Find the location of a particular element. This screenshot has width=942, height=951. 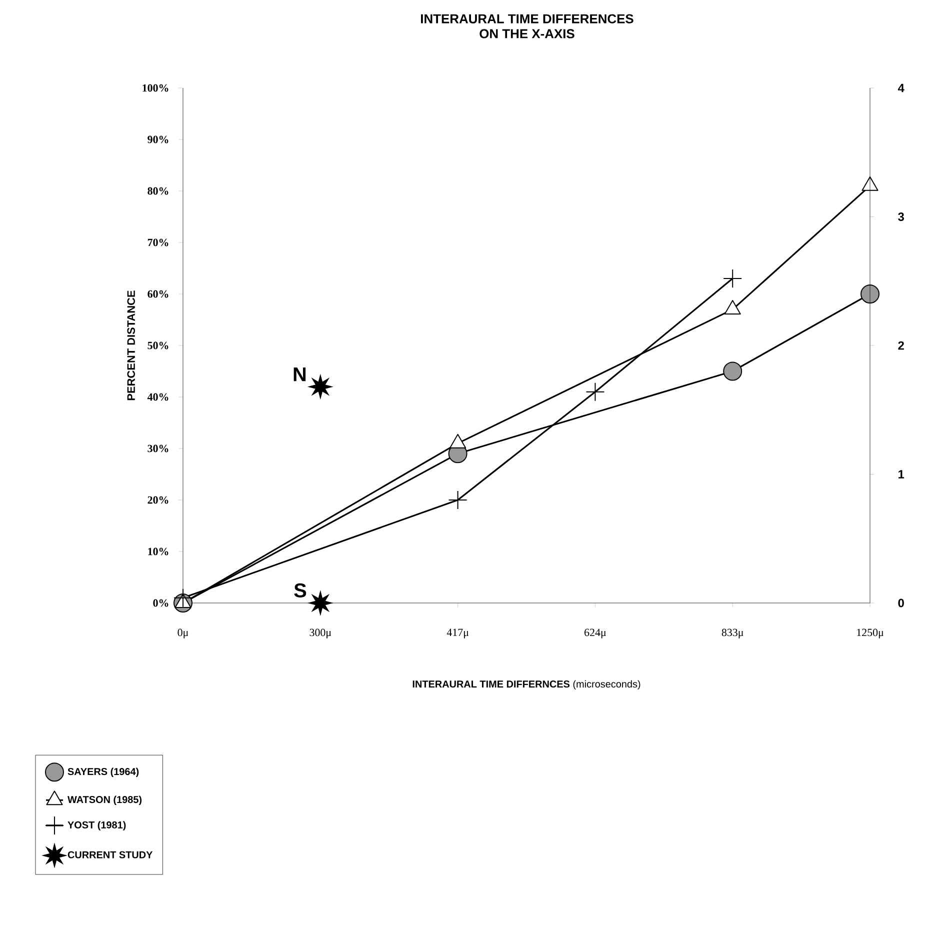

y-axis-title: PERCENT DISTANCE is located at coordinates (131, 345).